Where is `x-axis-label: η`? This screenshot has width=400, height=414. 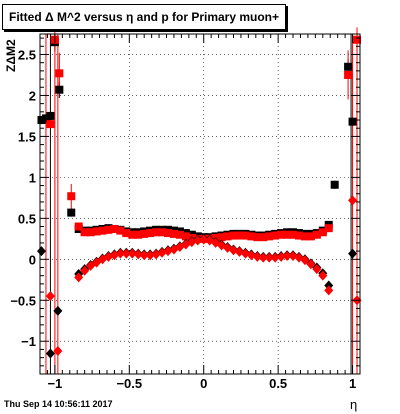
x-axis-label: η is located at coordinates (354, 404).